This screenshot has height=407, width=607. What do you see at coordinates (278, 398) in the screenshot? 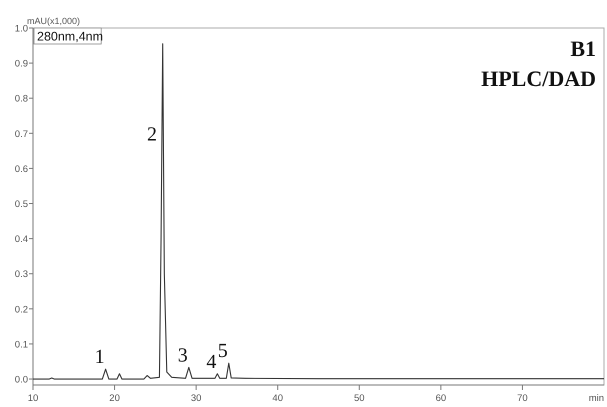
I see `x-tick-label: 40` at bounding box center [278, 398].